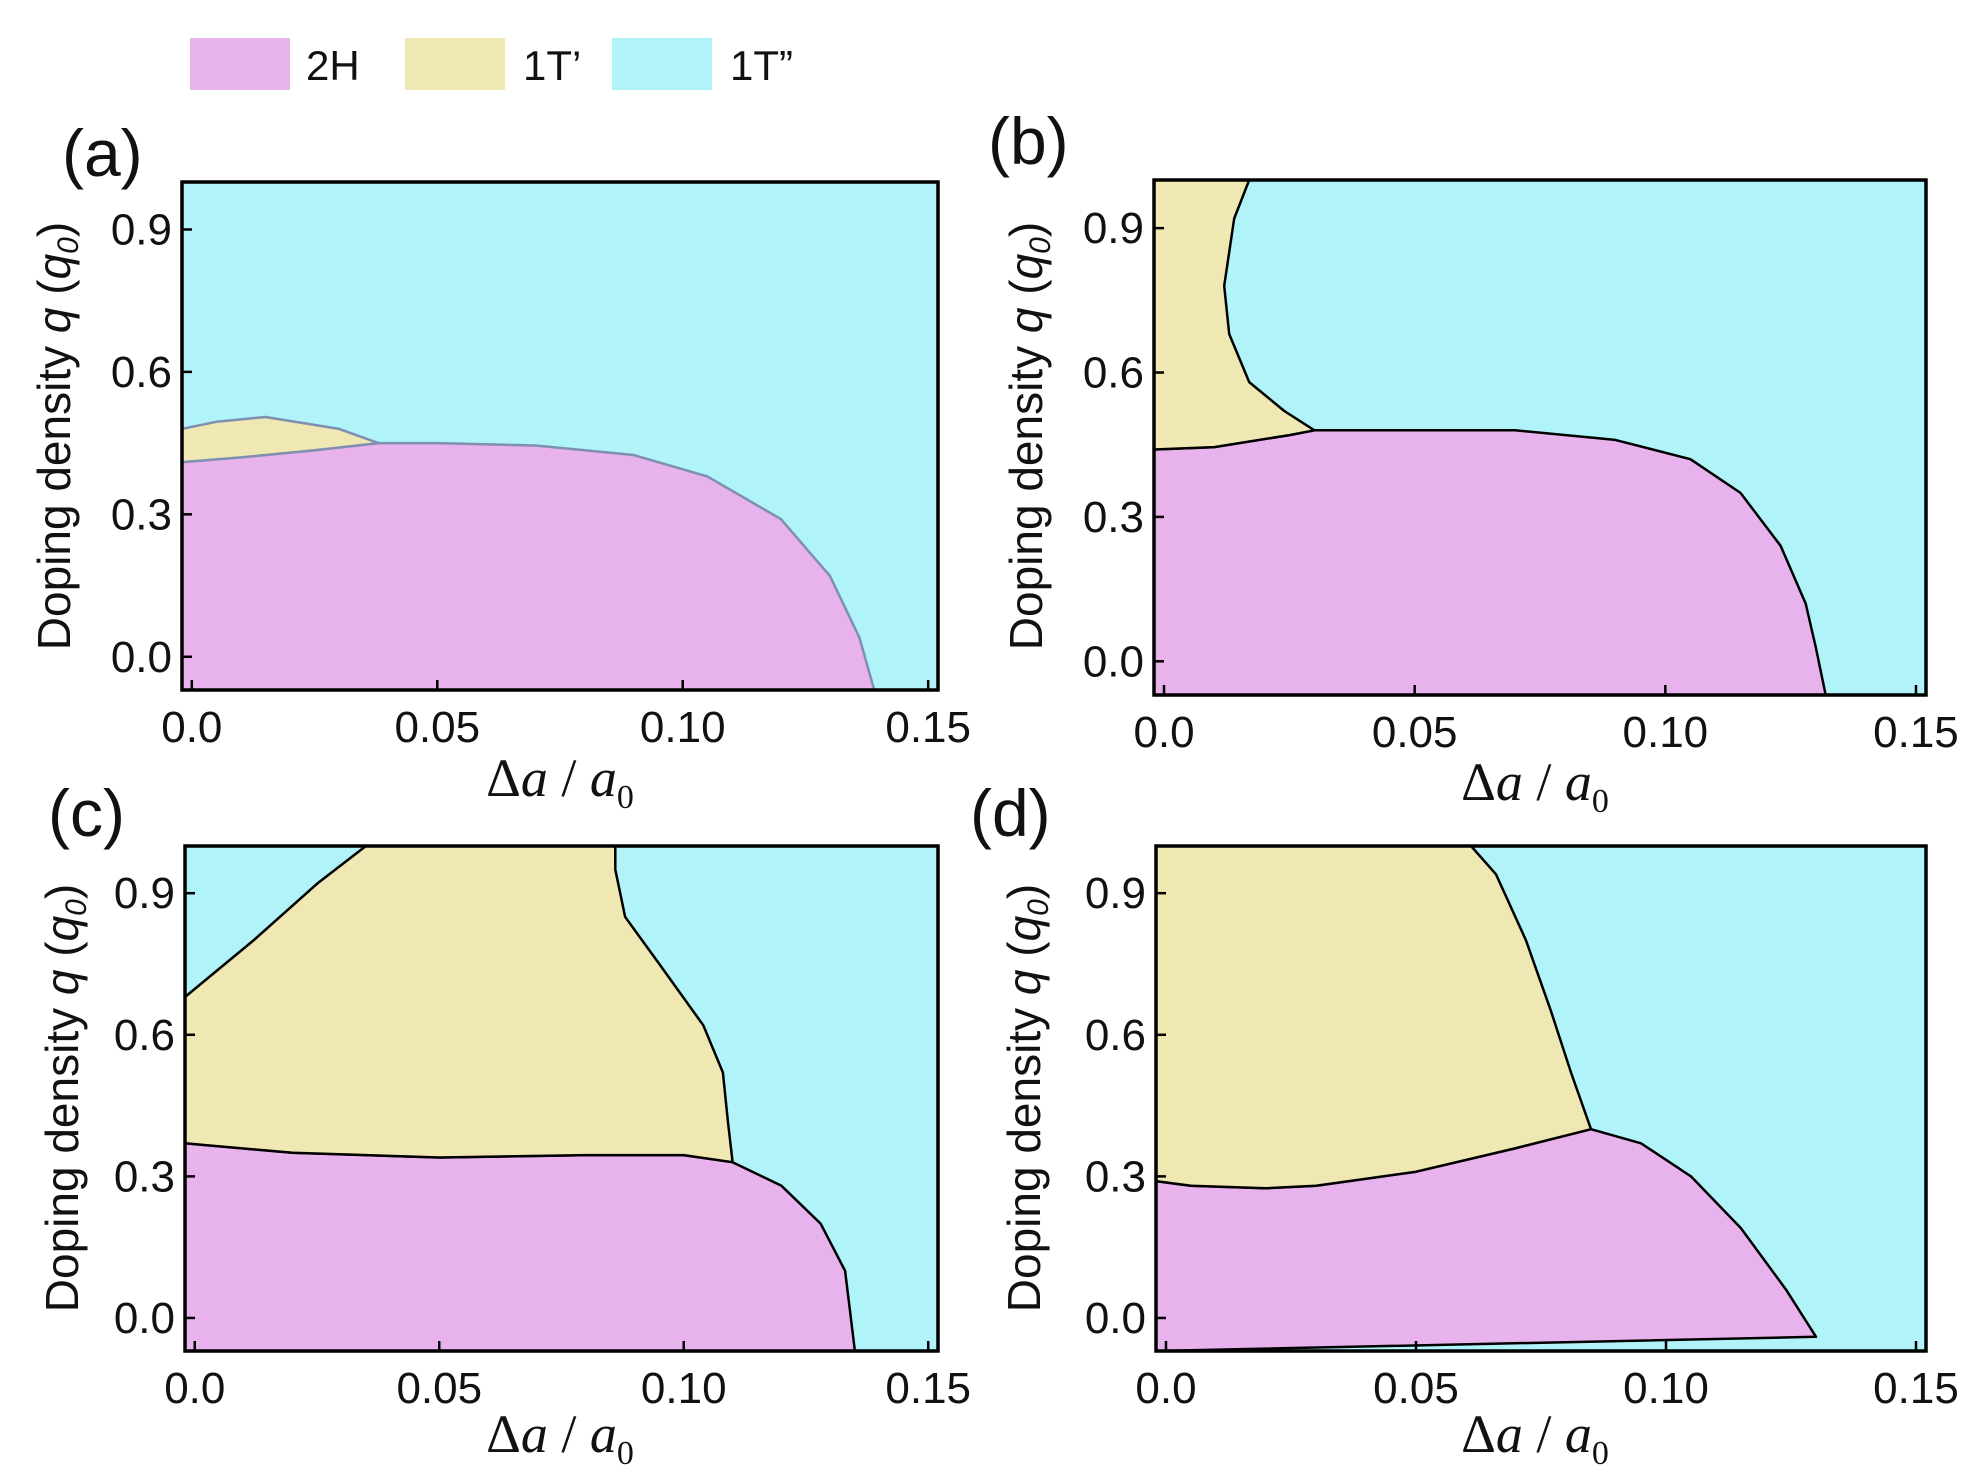 The height and width of the screenshot is (1466, 1962). I want to click on y-axis-title-c: Doping density q (q0), so click(64, 1098).